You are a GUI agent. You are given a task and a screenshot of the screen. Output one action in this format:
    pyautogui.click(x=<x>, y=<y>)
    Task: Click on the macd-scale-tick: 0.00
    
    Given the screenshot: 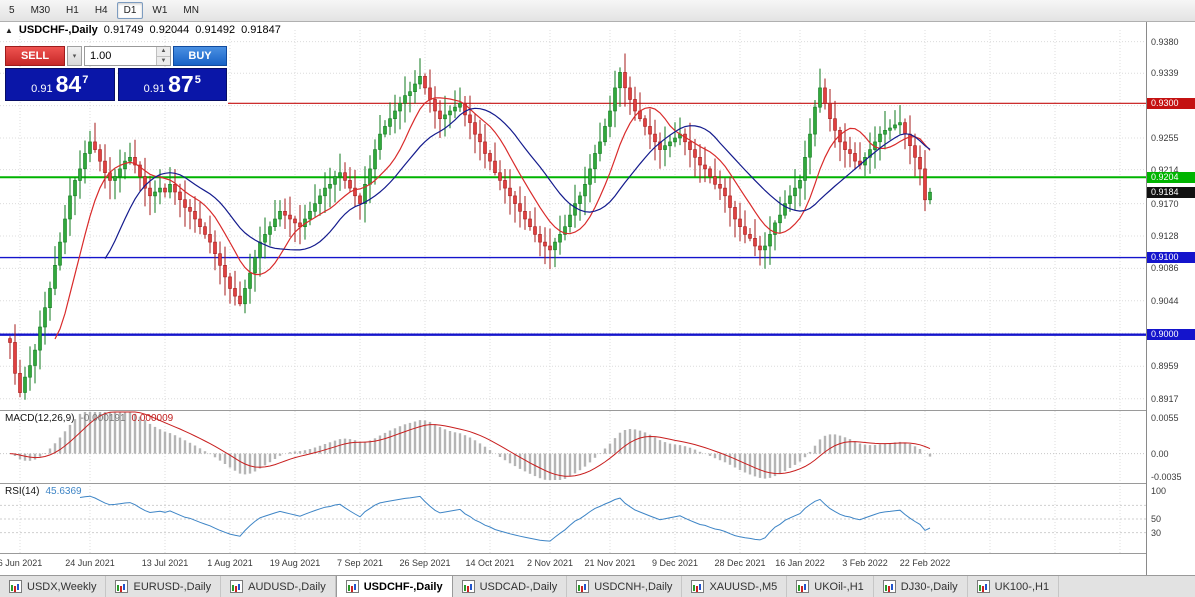 What is the action you would take?
    pyautogui.click(x=1160, y=453)
    